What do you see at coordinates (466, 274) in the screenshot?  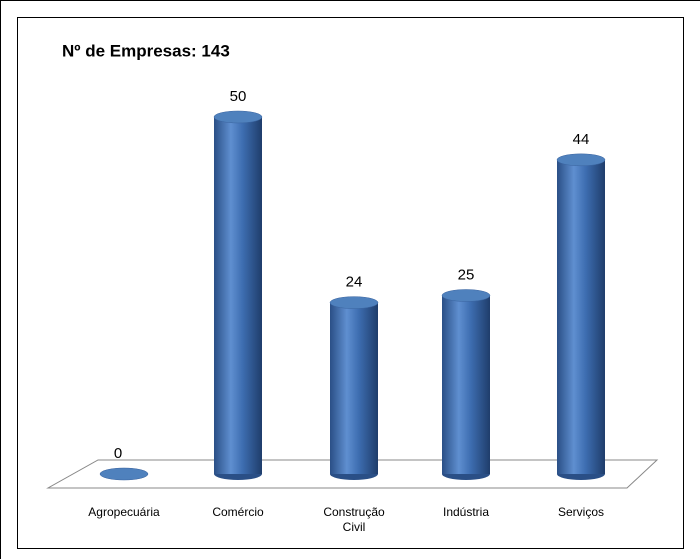 I see `value-label: 25` at bounding box center [466, 274].